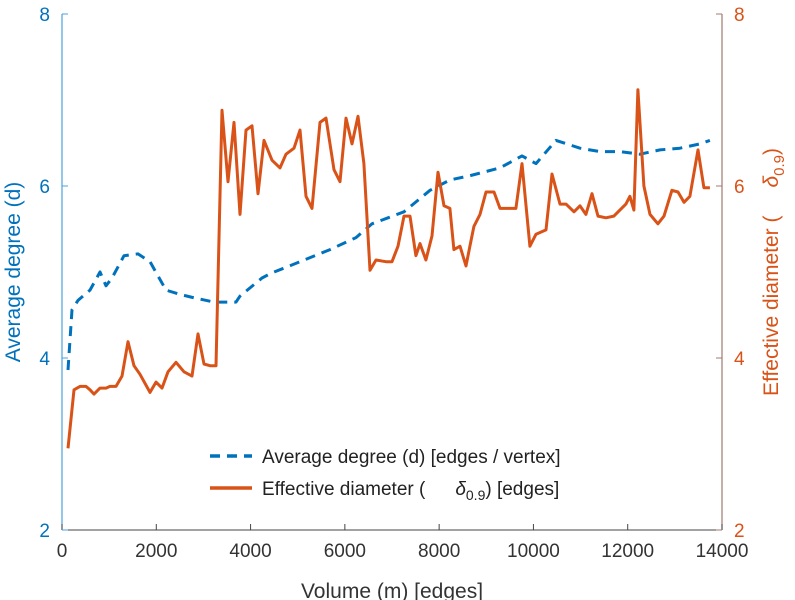 The image size is (795, 600). What do you see at coordinates (439, 551) in the screenshot?
I see `x-tick-label: 8000` at bounding box center [439, 551].